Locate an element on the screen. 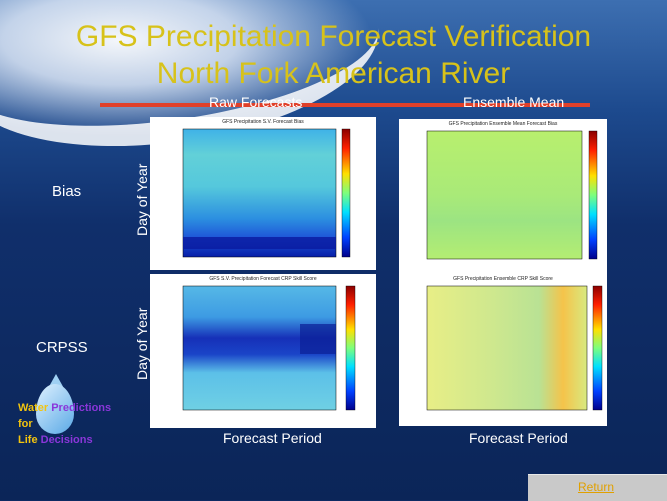  return-button: Return is located at coordinates (597, 487).